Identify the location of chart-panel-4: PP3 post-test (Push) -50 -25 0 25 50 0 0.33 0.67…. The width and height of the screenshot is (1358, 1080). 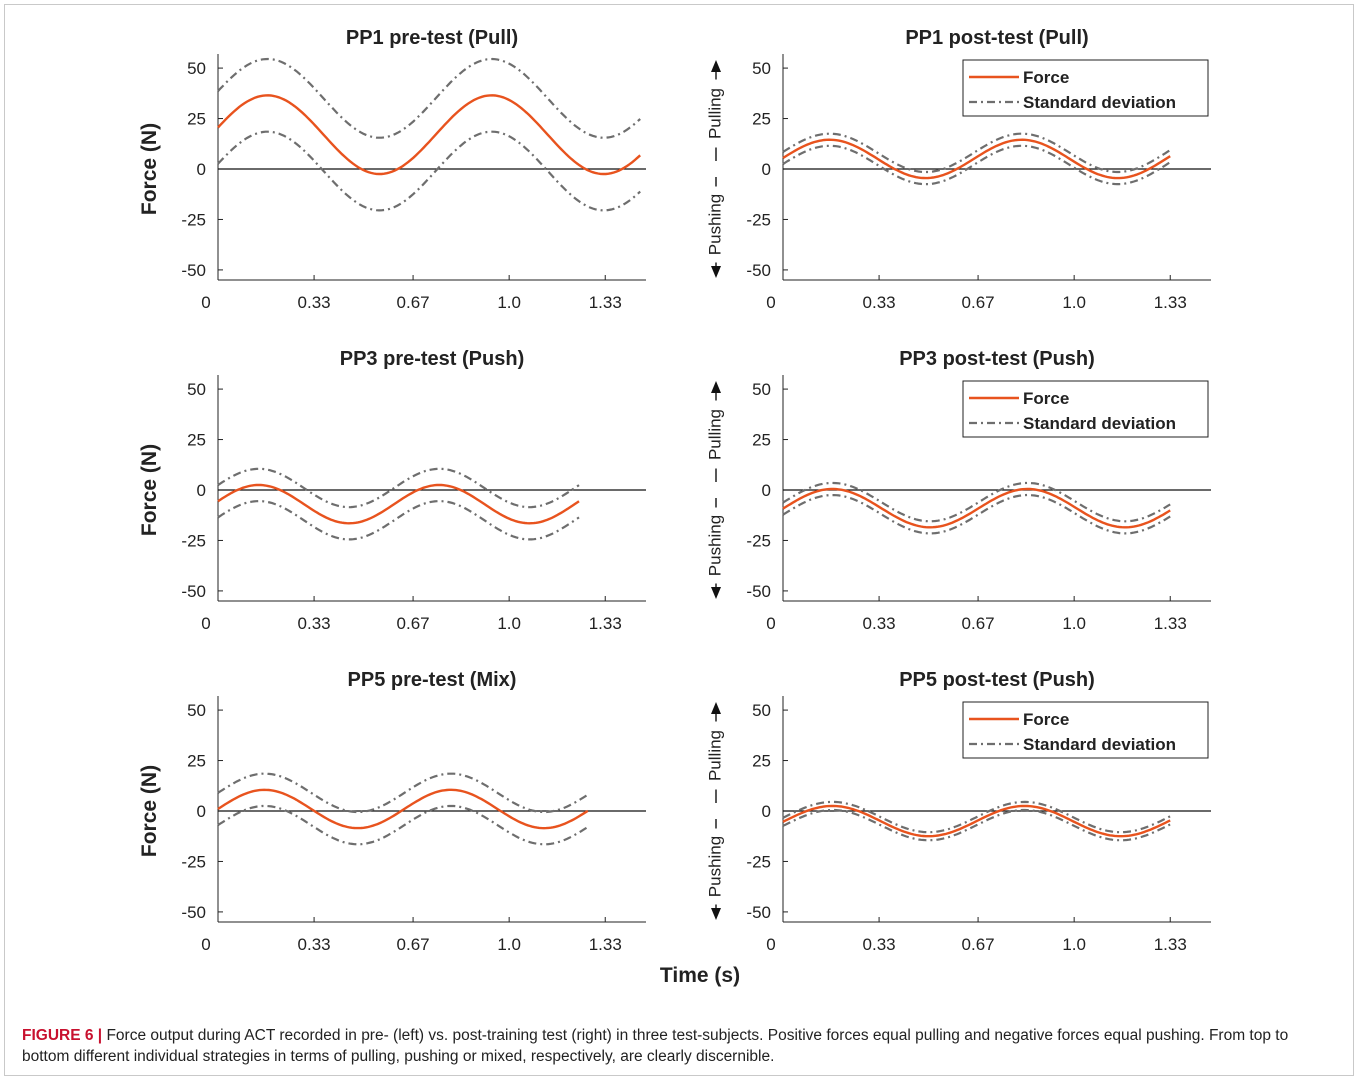
(958, 490).